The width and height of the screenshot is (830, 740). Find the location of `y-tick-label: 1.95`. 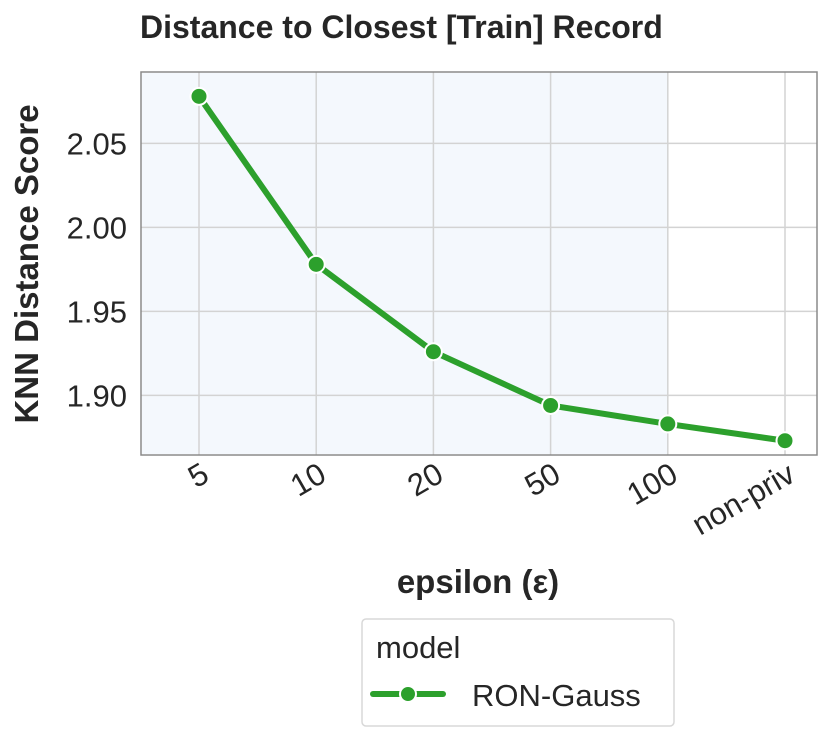

y-tick-label: 1.95 is located at coordinates (97, 311).